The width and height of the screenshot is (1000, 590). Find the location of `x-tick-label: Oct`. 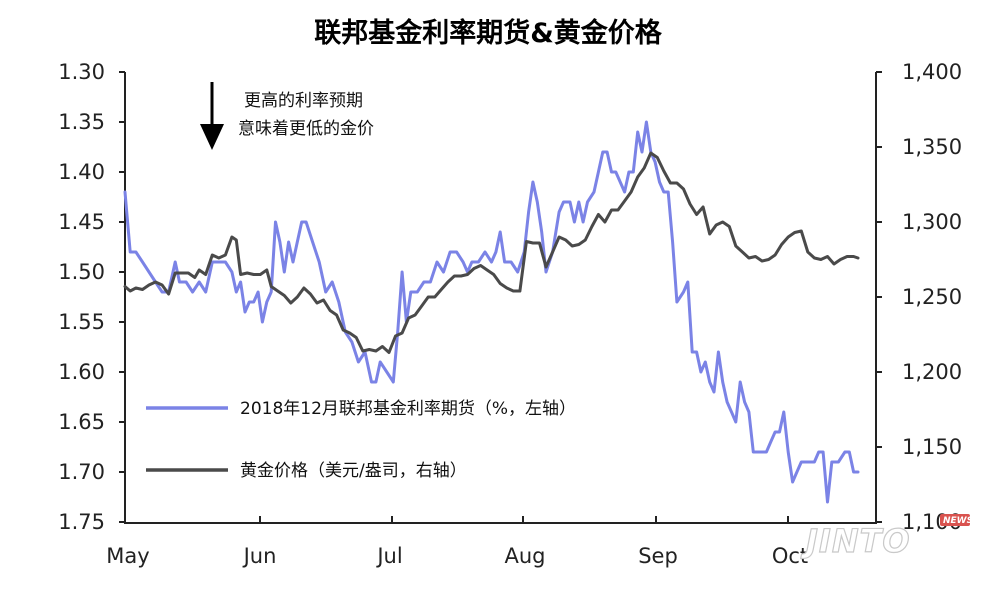

x-tick-label: Oct is located at coordinates (790, 556).